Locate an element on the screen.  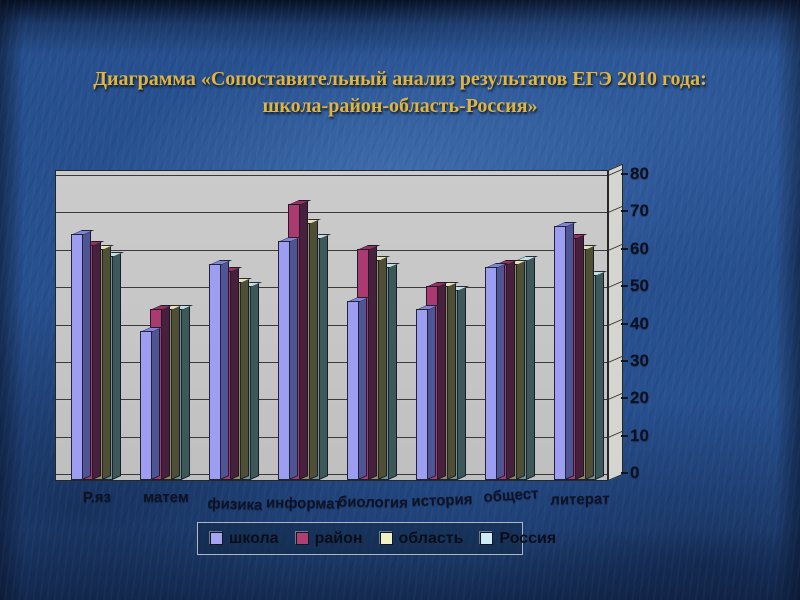
y-tick-label: 60 is located at coordinates (639, 248).